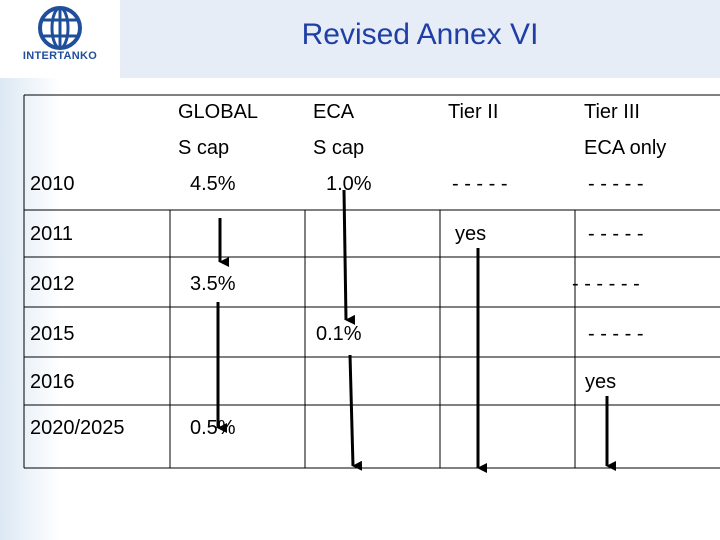 This screenshot has height=540, width=720. Describe the element at coordinates (52, 234) in the screenshot. I see `row-year-2011: 2011` at that location.